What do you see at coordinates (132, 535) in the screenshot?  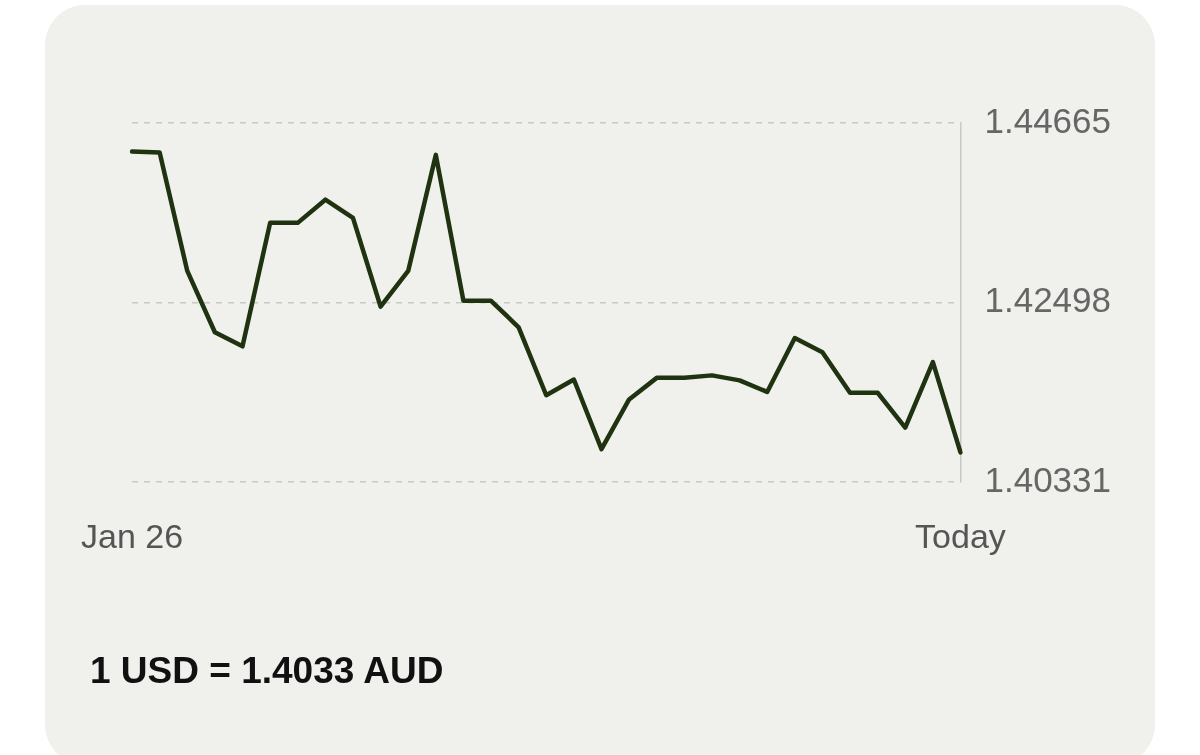 I see `x-tick-label: Jan 26` at bounding box center [132, 535].